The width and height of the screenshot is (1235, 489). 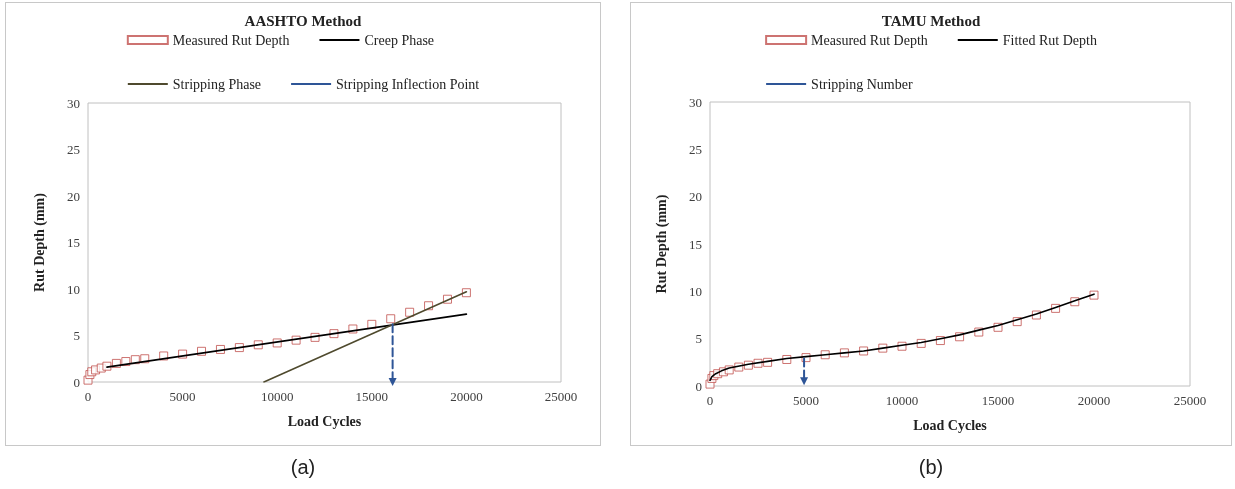 I want to click on legend-label: Stripping Inflection Point, so click(x=408, y=84).